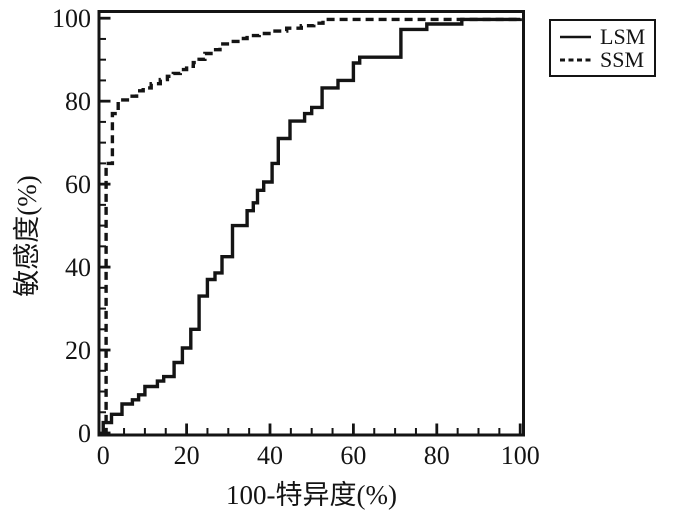 The height and width of the screenshot is (519, 700). What do you see at coordinates (623, 36) in the screenshot?
I see `legend-label-lsm: LSM` at bounding box center [623, 36].